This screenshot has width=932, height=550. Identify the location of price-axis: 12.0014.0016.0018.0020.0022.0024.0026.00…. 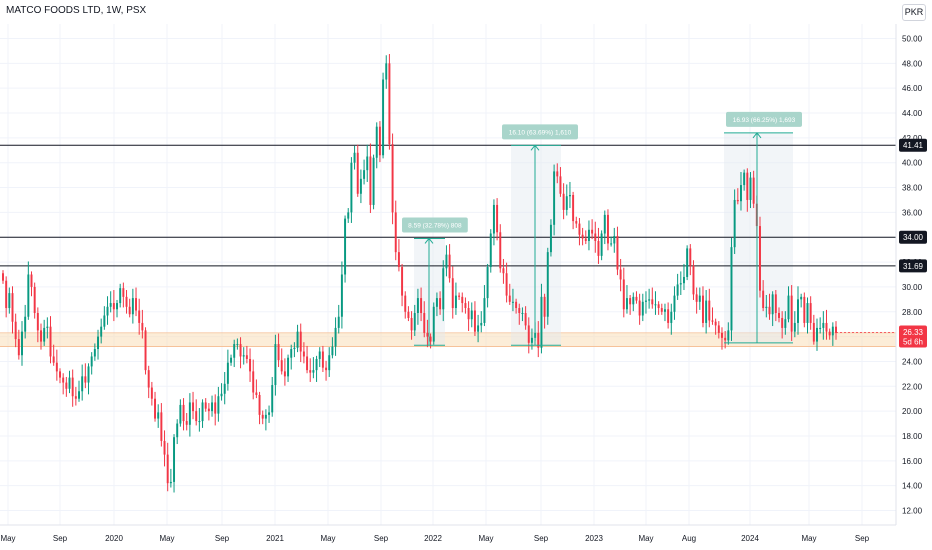
(912, 275).